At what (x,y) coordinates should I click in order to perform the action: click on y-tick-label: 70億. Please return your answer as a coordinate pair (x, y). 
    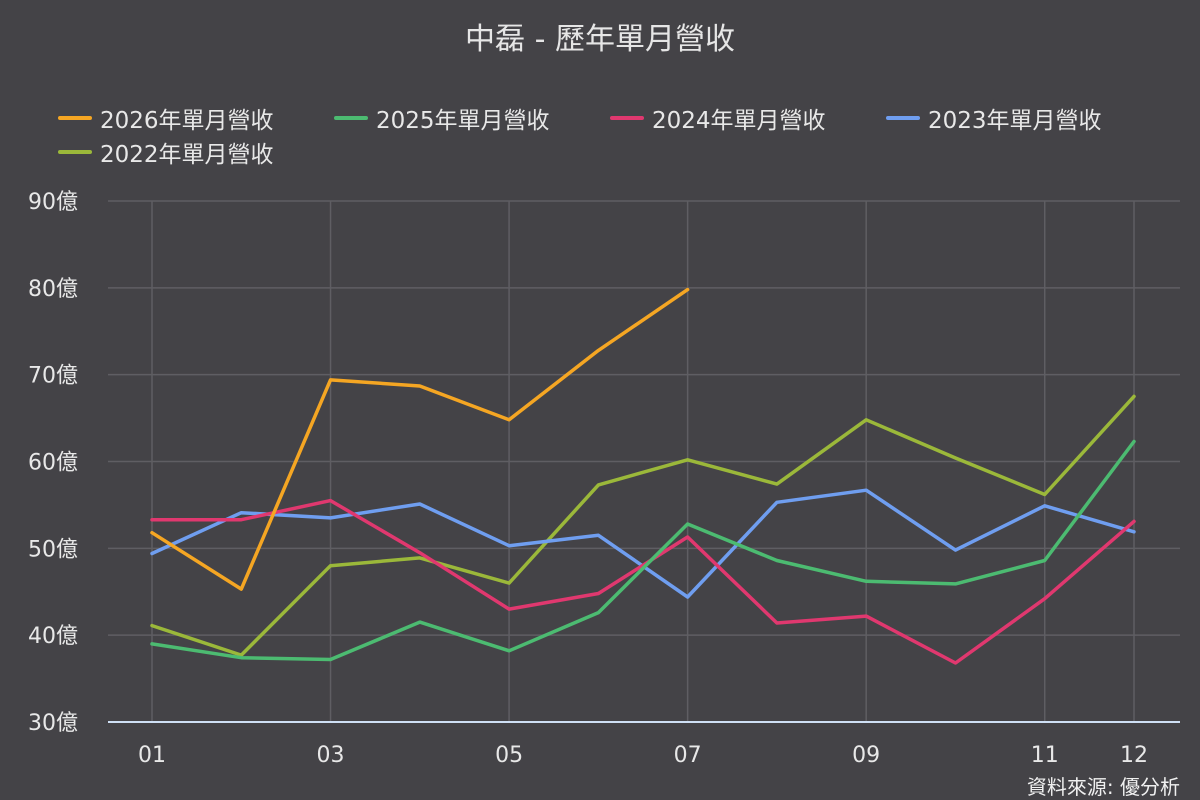
    Looking at the image, I should click on (53, 376).